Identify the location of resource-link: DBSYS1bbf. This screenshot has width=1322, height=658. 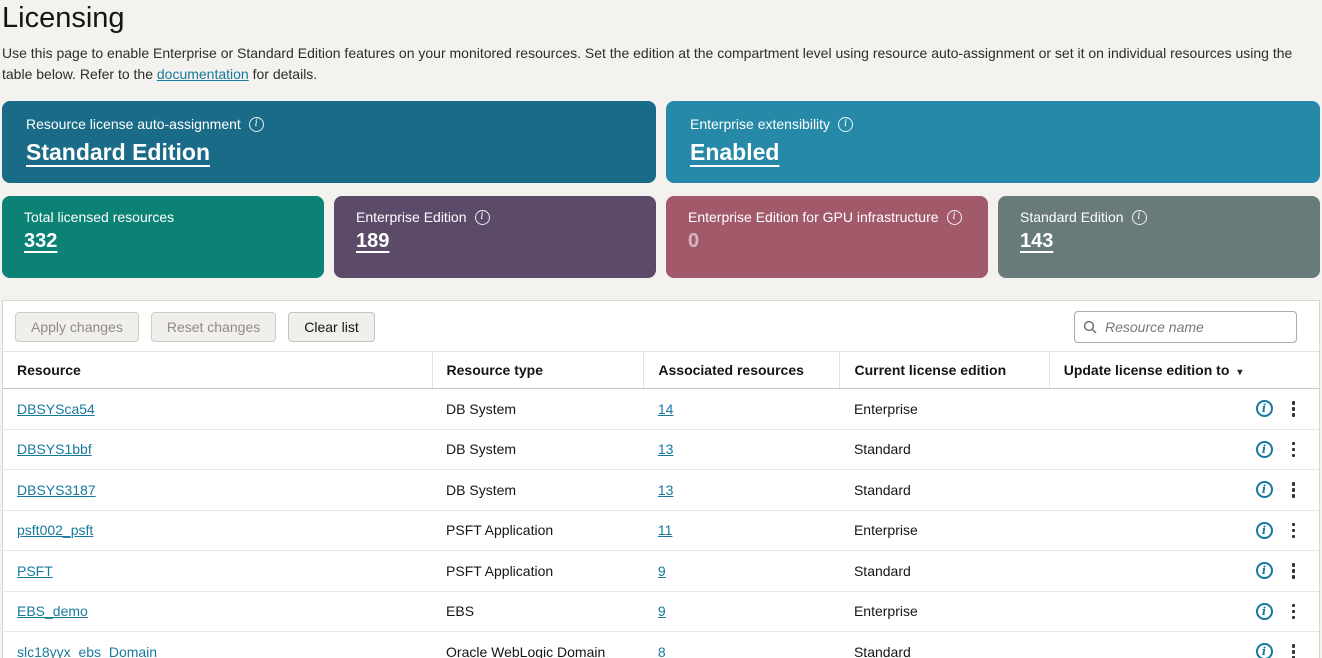
(54, 449).